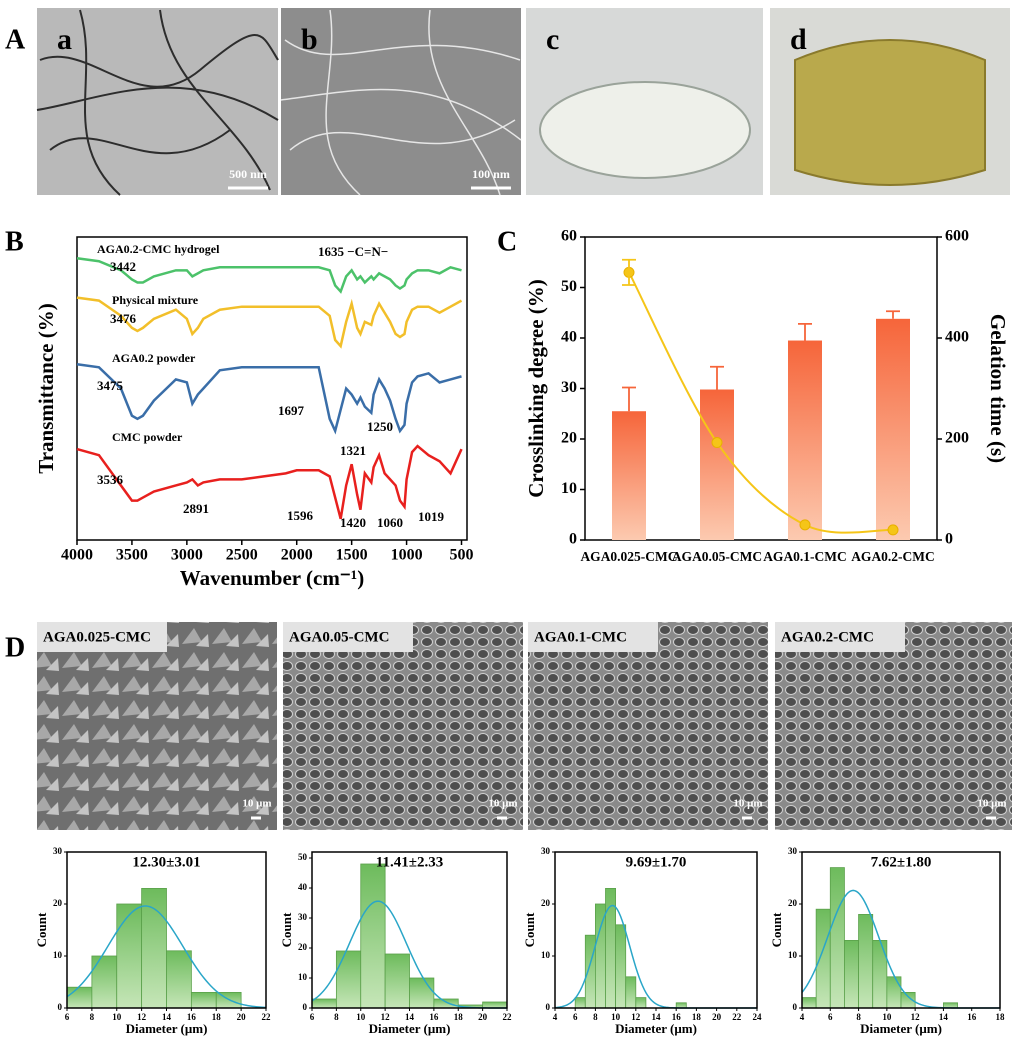 The height and width of the screenshot is (1037, 1015). What do you see at coordinates (802, 1017) in the screenshot?
I see `x-tick-label: 4` at bounding box center [802, 1017].